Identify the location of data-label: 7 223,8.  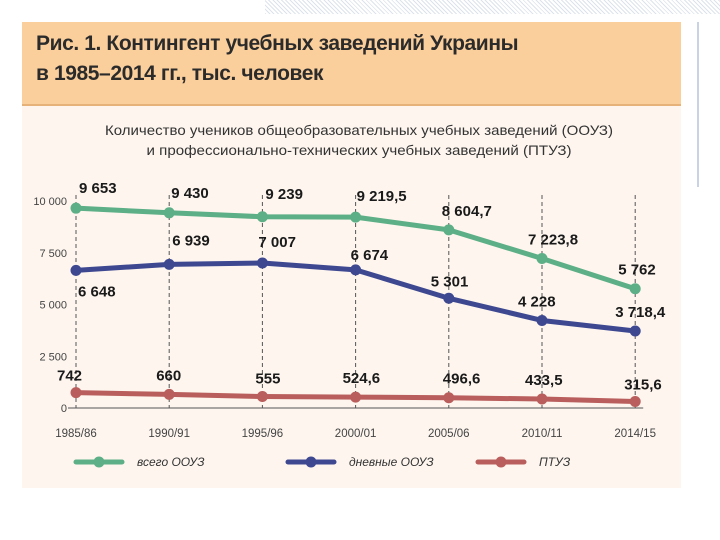
(553, 239).